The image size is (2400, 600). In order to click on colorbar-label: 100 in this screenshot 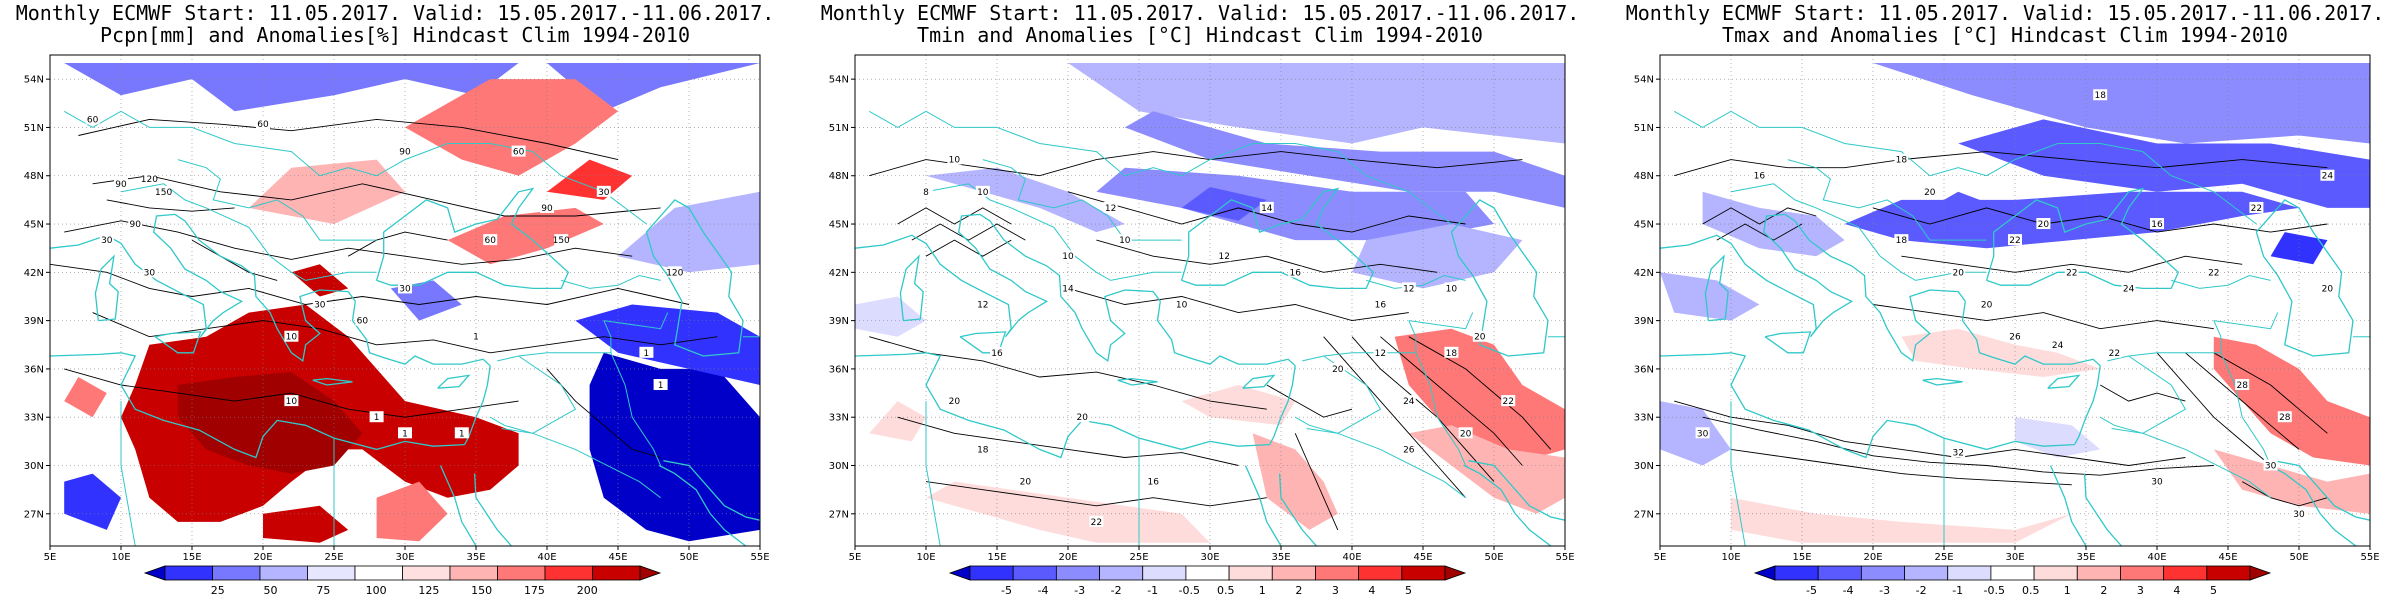, I will do `click(376, 590)`.